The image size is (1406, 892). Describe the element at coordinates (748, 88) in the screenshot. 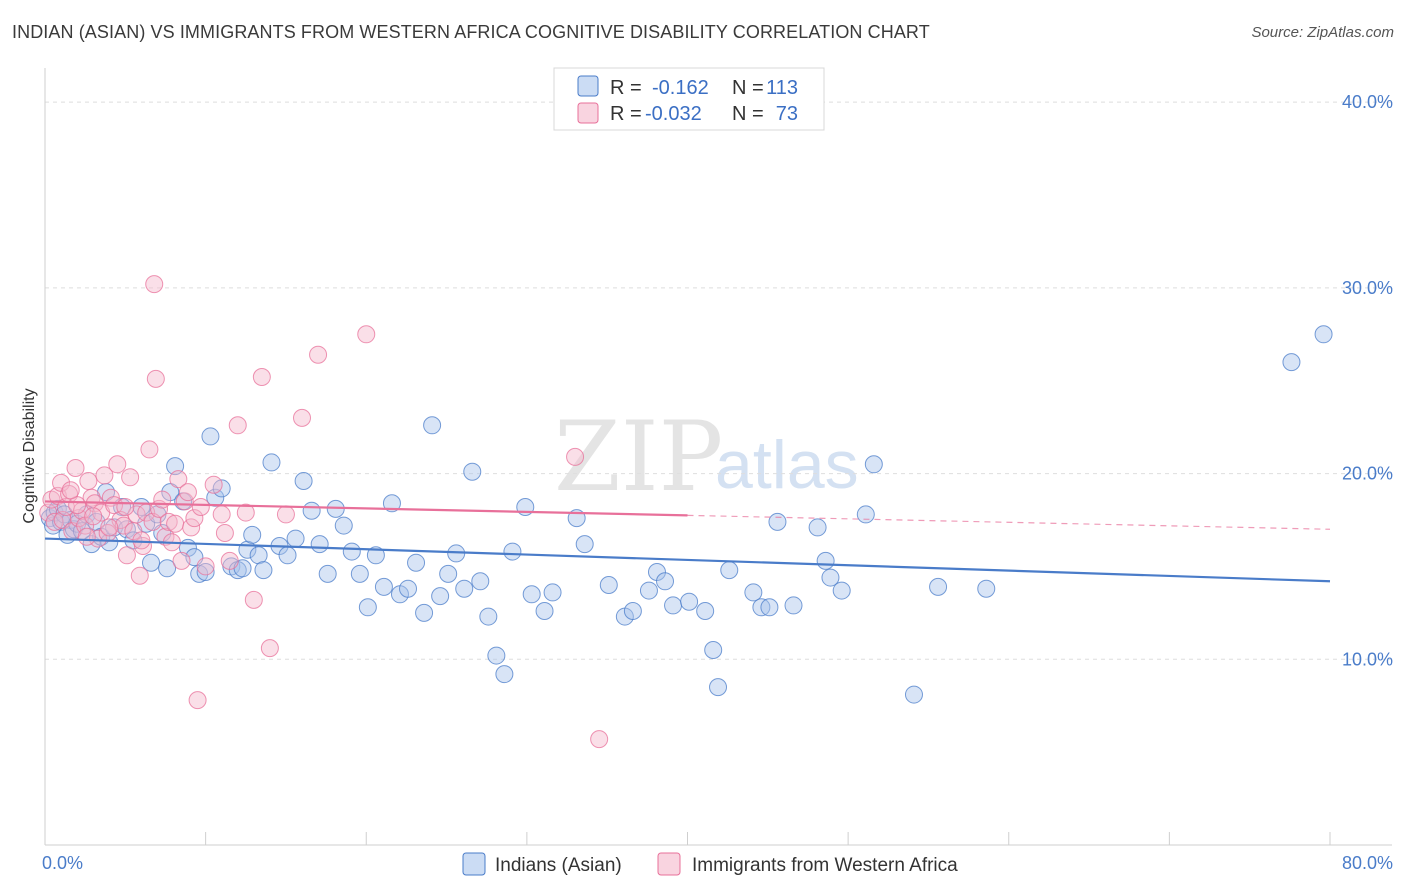

I see `legend-n-label-blue: N =` at that location.